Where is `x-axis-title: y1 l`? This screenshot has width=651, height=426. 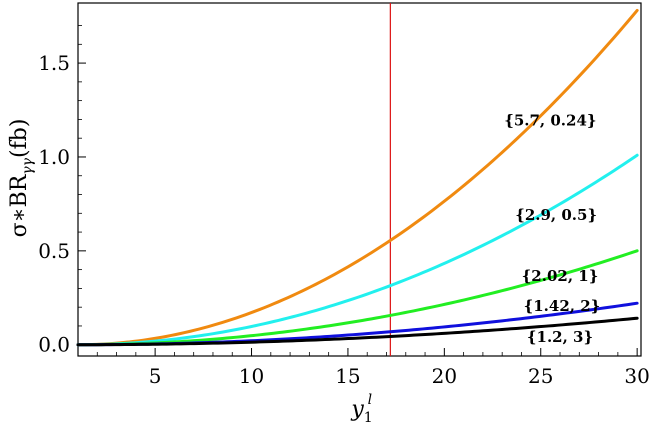
x-axis-title: y1 l is located at coordinates (361, 409).